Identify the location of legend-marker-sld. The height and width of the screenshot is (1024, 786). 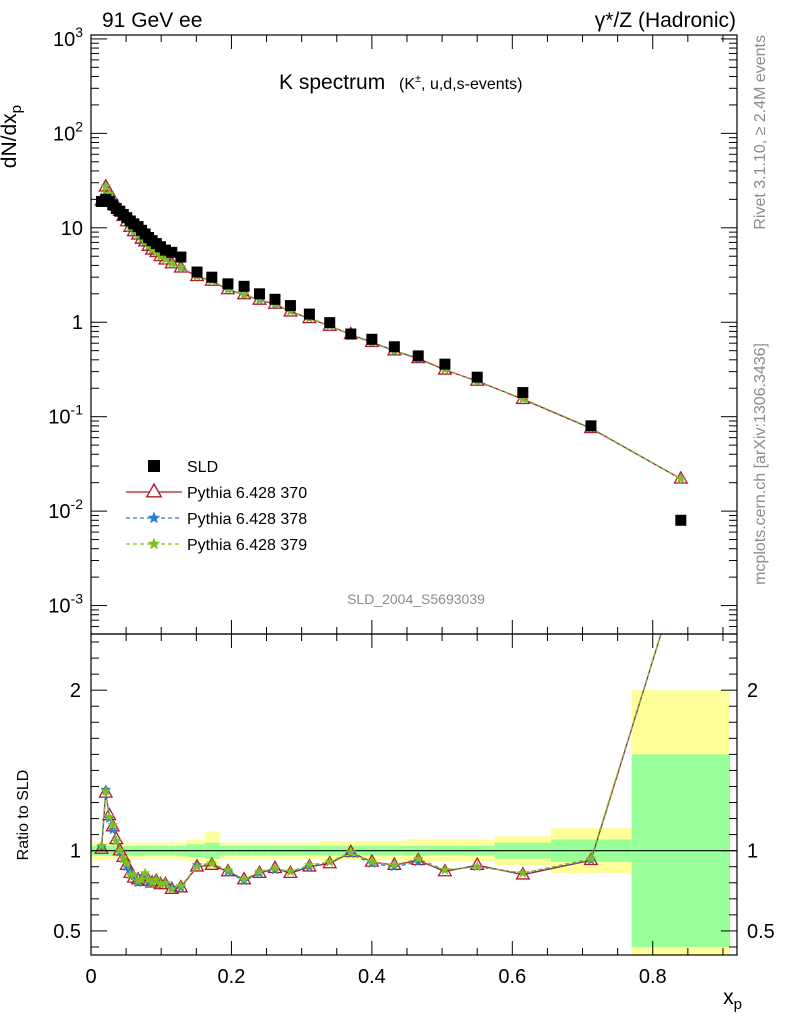
(154, 466).